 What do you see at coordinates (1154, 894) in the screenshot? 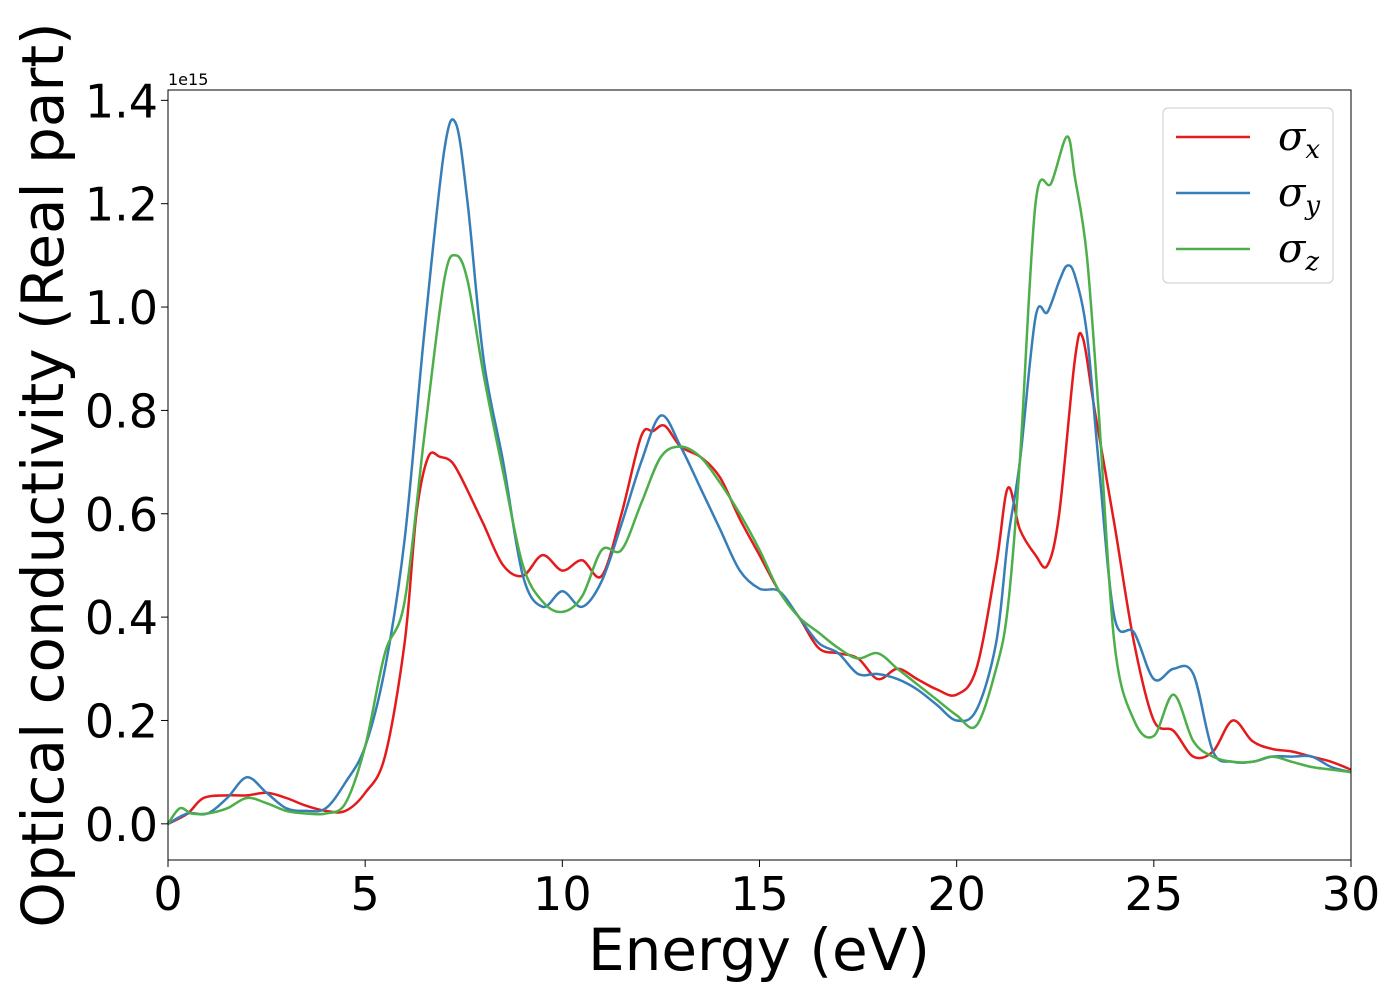
I see `x-tick-label: 25` at bounding box center [1154, 894].